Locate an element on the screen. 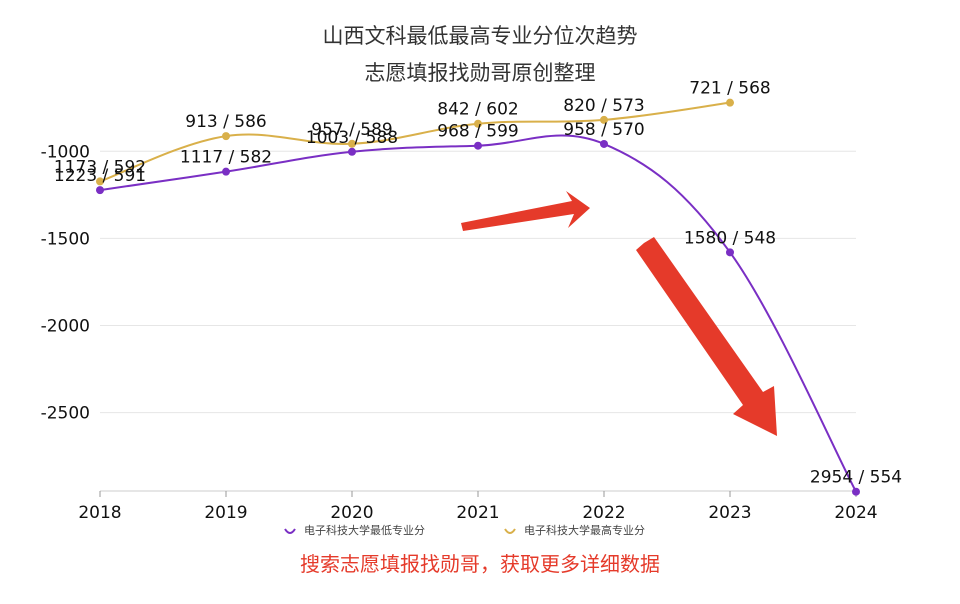 The width and height of the screenshot is (960, 604). legend-label: 电子科技大学最低专业分 is located at coordinates (364, 530).